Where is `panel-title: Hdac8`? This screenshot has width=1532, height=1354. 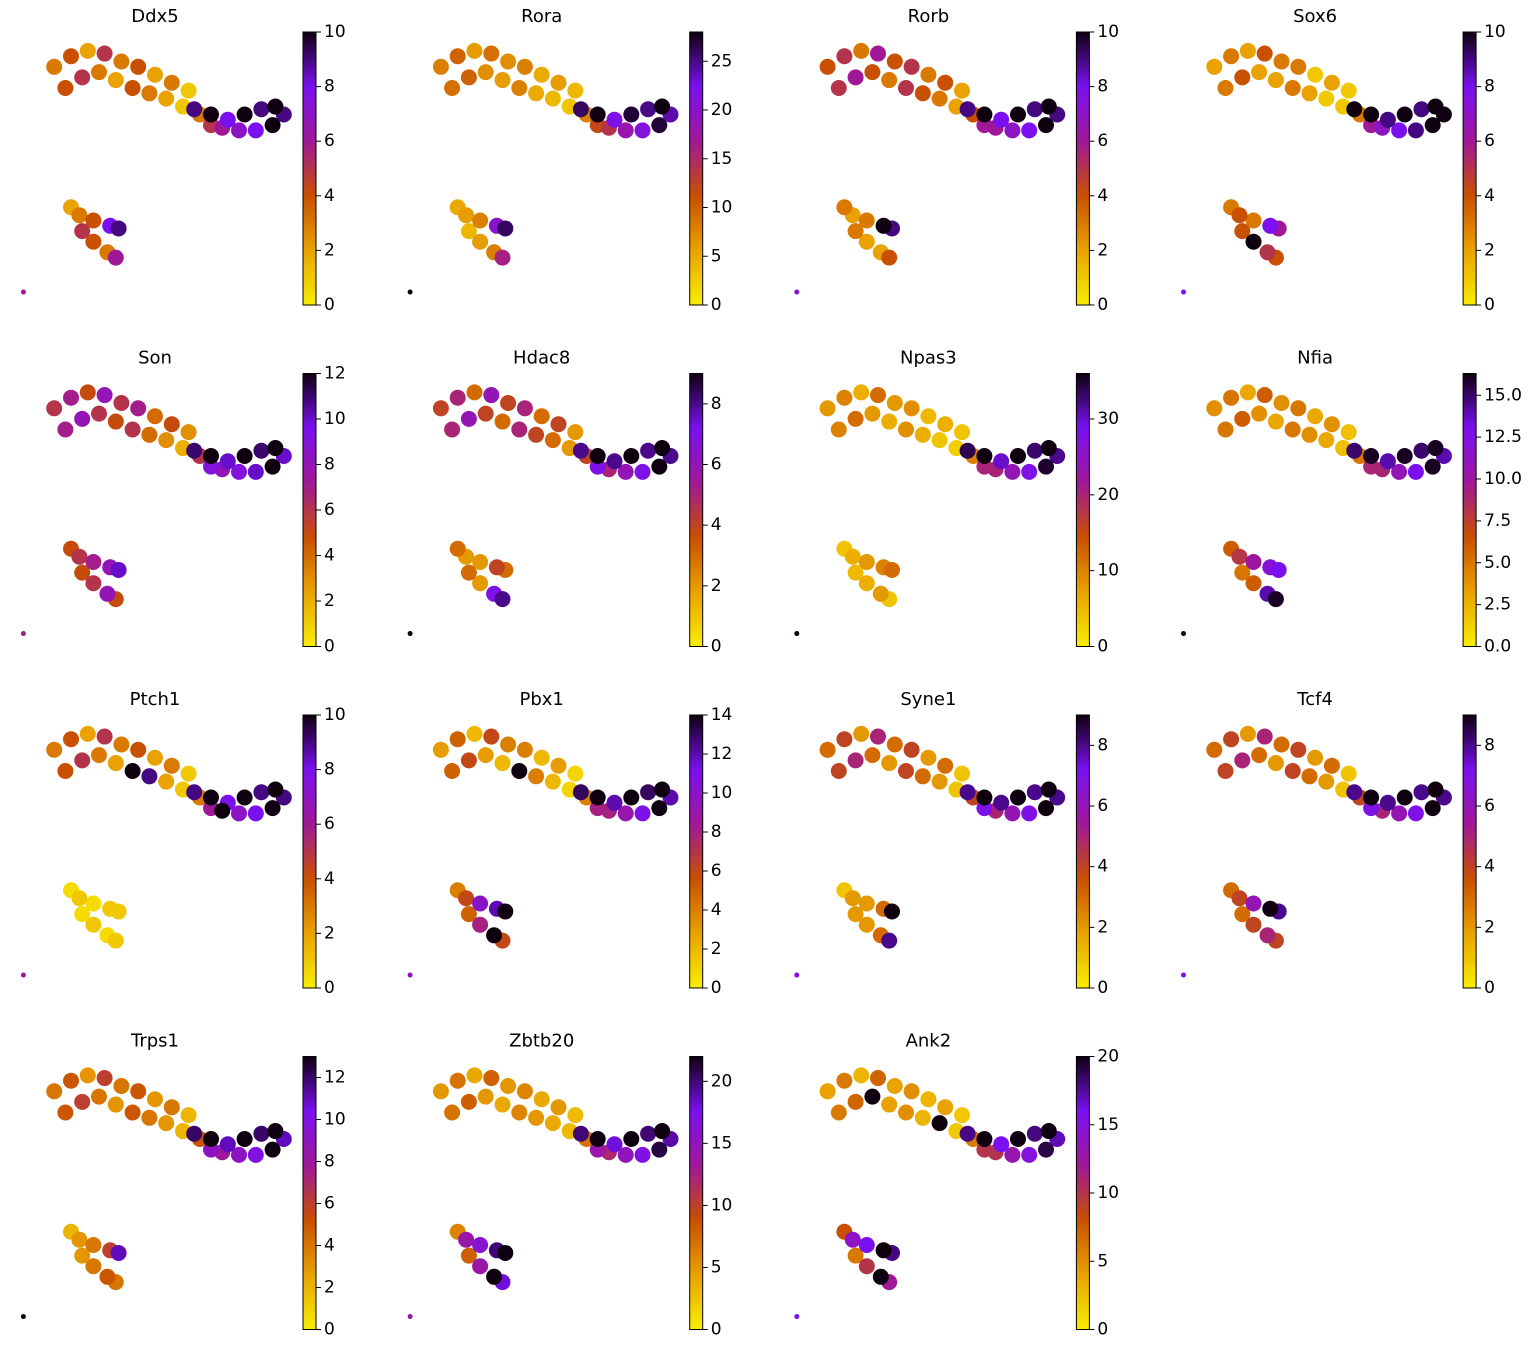 panel-title: Hdac8 is located at coordinates (541, 358).